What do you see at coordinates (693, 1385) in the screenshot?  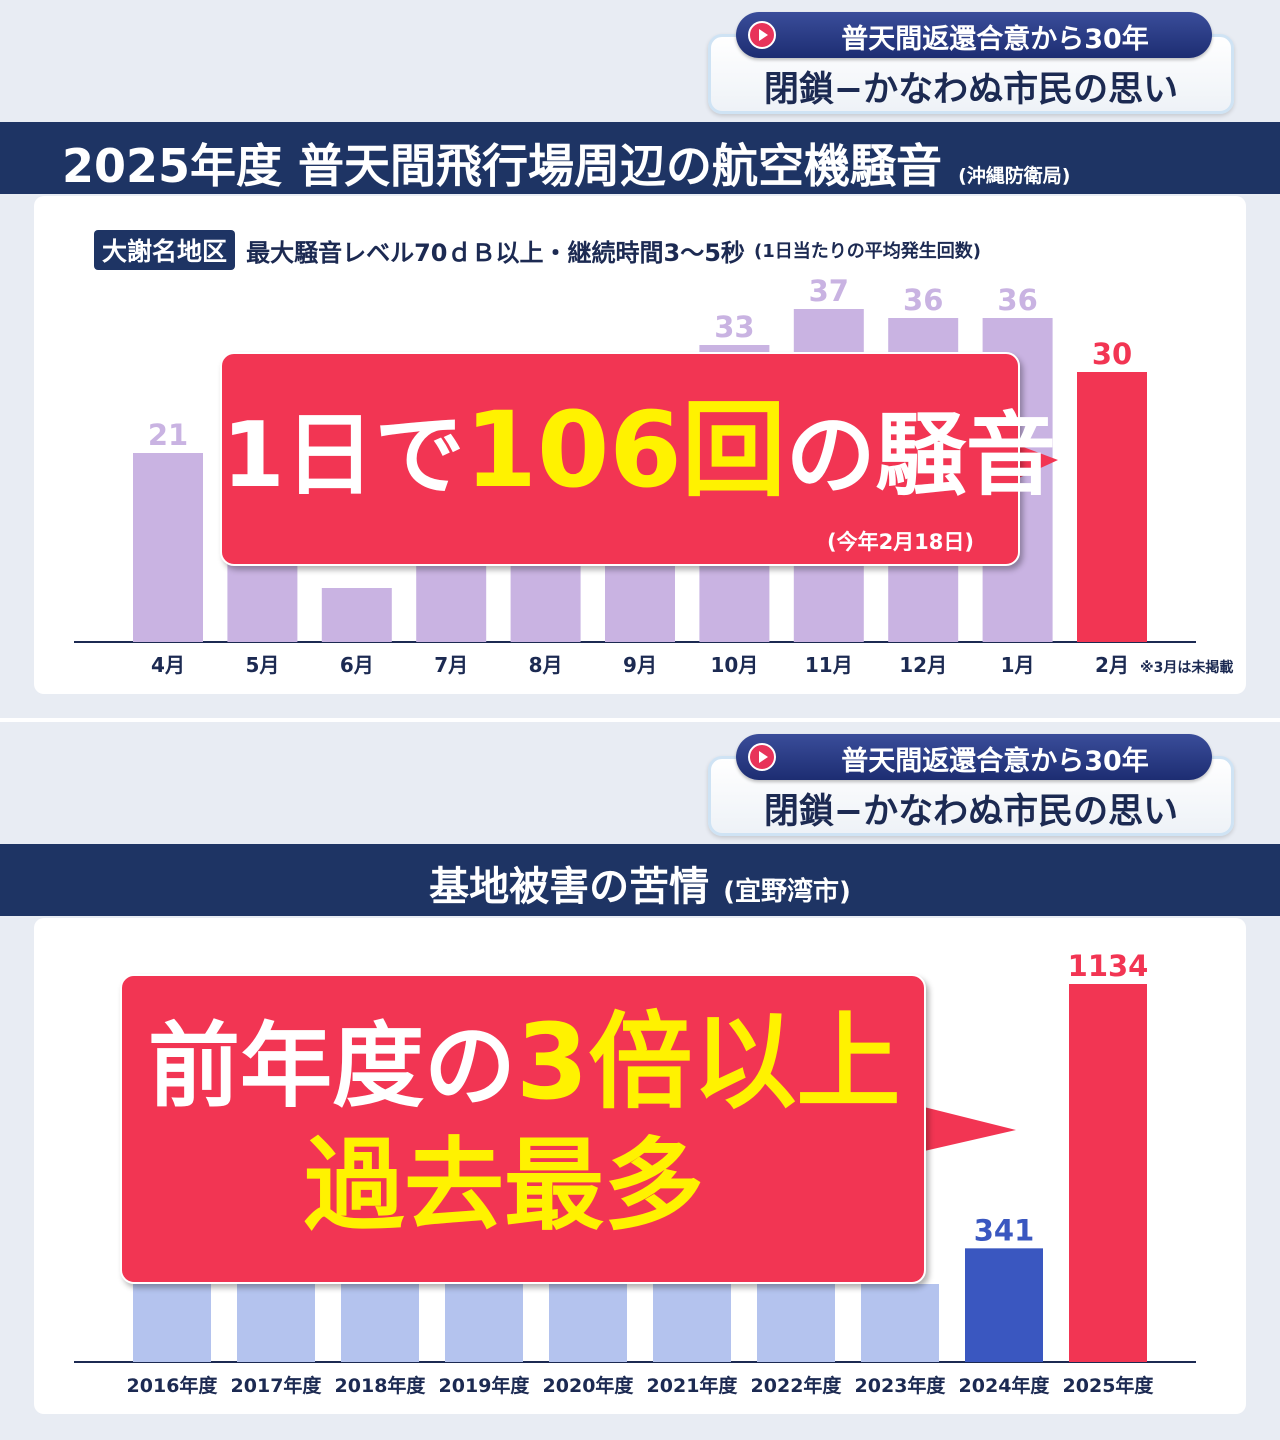 I see `tick-label-6: 2021年度` at bounding box center [693, 1385].